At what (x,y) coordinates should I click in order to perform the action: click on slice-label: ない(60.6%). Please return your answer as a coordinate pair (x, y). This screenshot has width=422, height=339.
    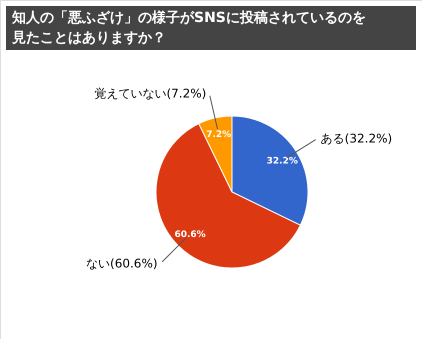
    Looking at the image, I should click on (122, 263).